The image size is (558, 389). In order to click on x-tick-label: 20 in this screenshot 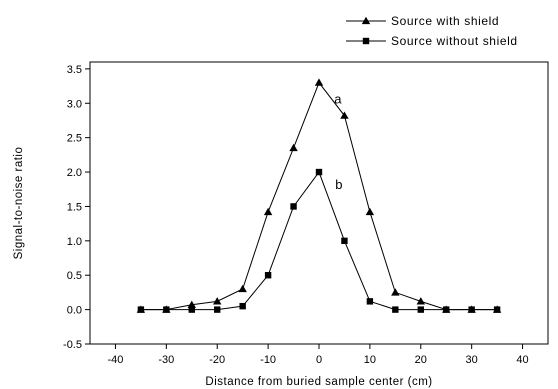, I will do `click(421, 360)`.